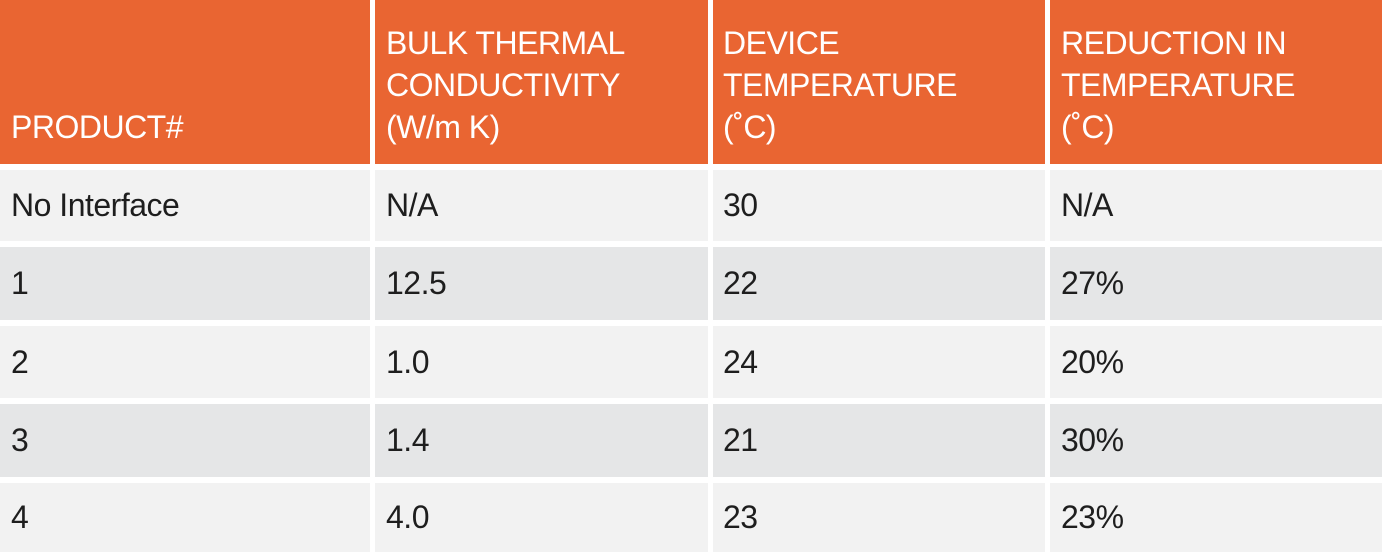 The height and width of the screenshot is (552, 1382). Describe the element at coordinates (185, 440) in the screenshot. I see `cell-product: 3` at that location.